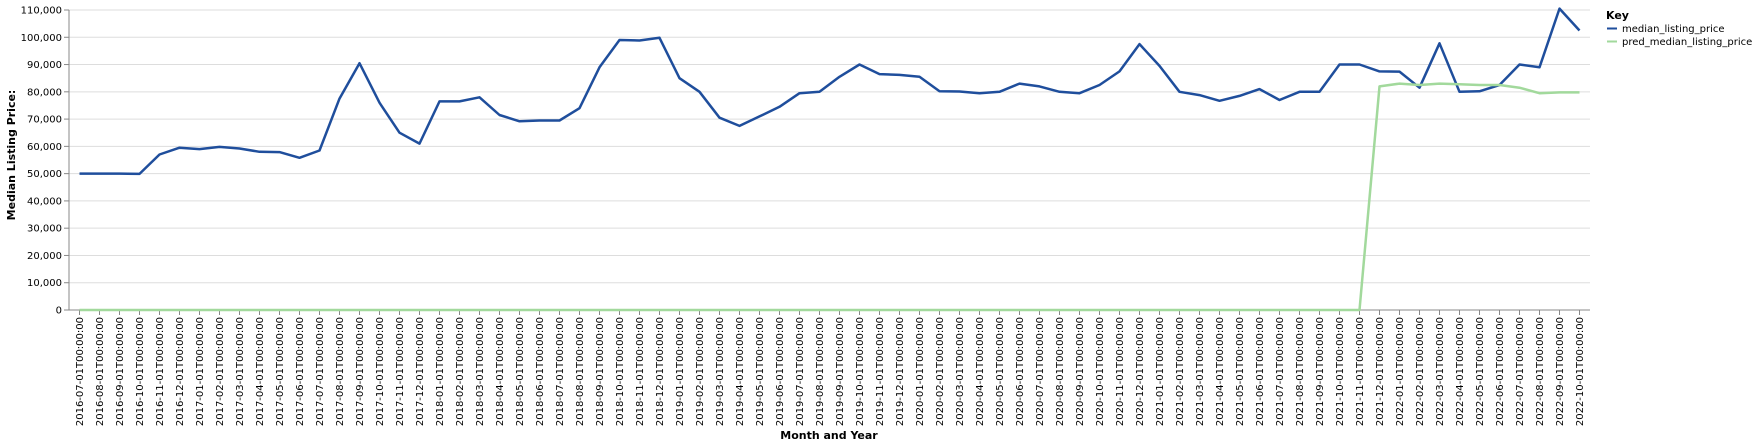  What do you see at coordinates (44, 174) in the screenshot?
I see `y-tick-label: 50,000` at bounding box center [44, 174].